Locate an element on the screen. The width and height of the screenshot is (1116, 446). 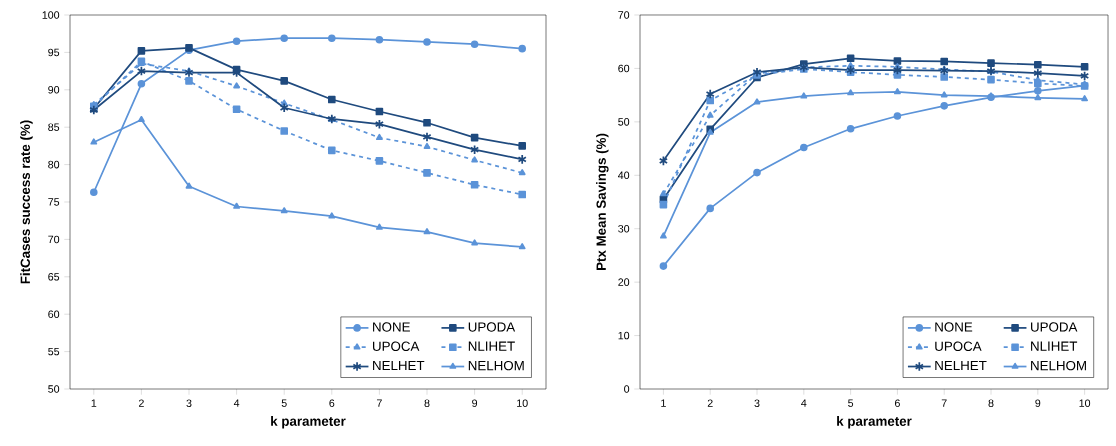
y-tick-label: 10 is located at coordinates (624, 335).